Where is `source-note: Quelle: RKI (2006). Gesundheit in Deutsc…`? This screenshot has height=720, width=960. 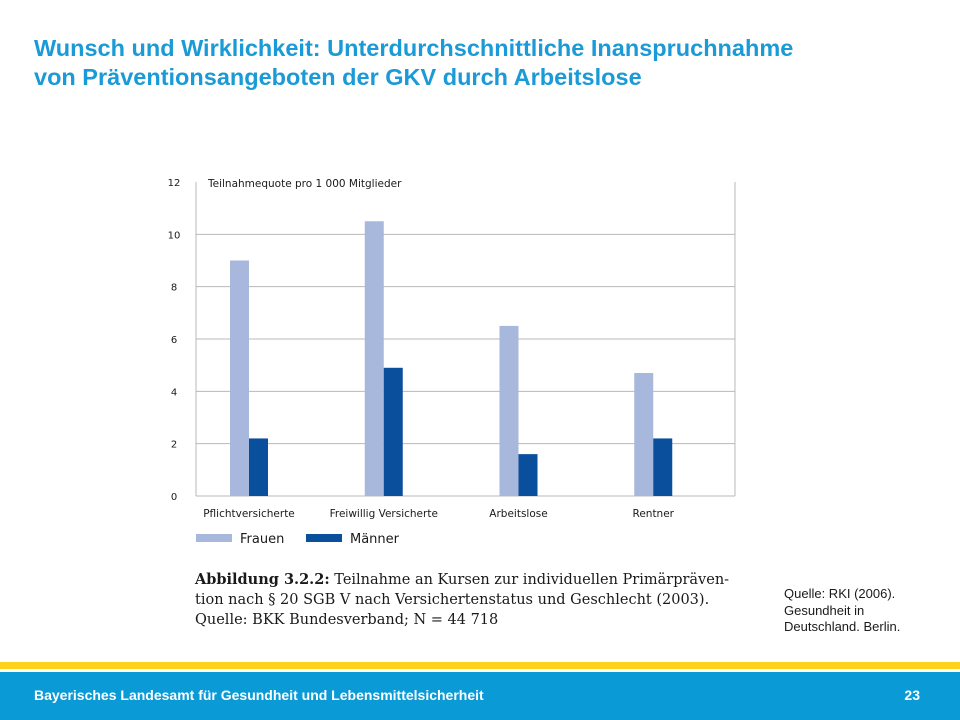
source-note: Quelle: RKI (2006). Gesundheit in Deutsc… is located at coordinates (869, 611).